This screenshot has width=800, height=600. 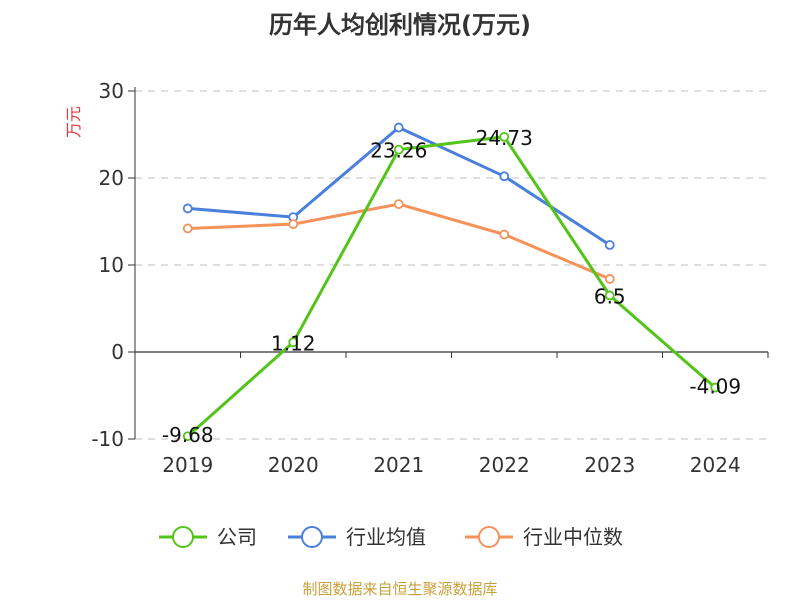 I want to click on legend-item-2: 行业中位数, so click(x=544, y=537).